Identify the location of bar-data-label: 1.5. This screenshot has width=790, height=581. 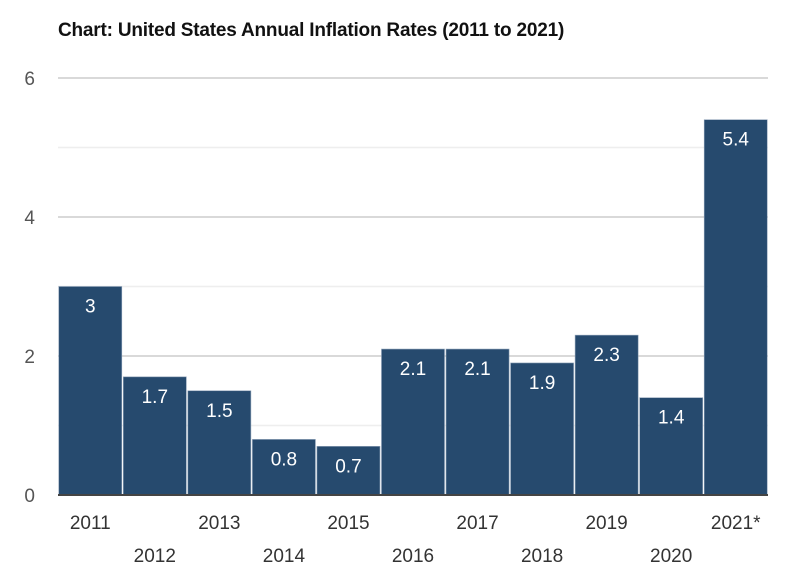
(219, 411).